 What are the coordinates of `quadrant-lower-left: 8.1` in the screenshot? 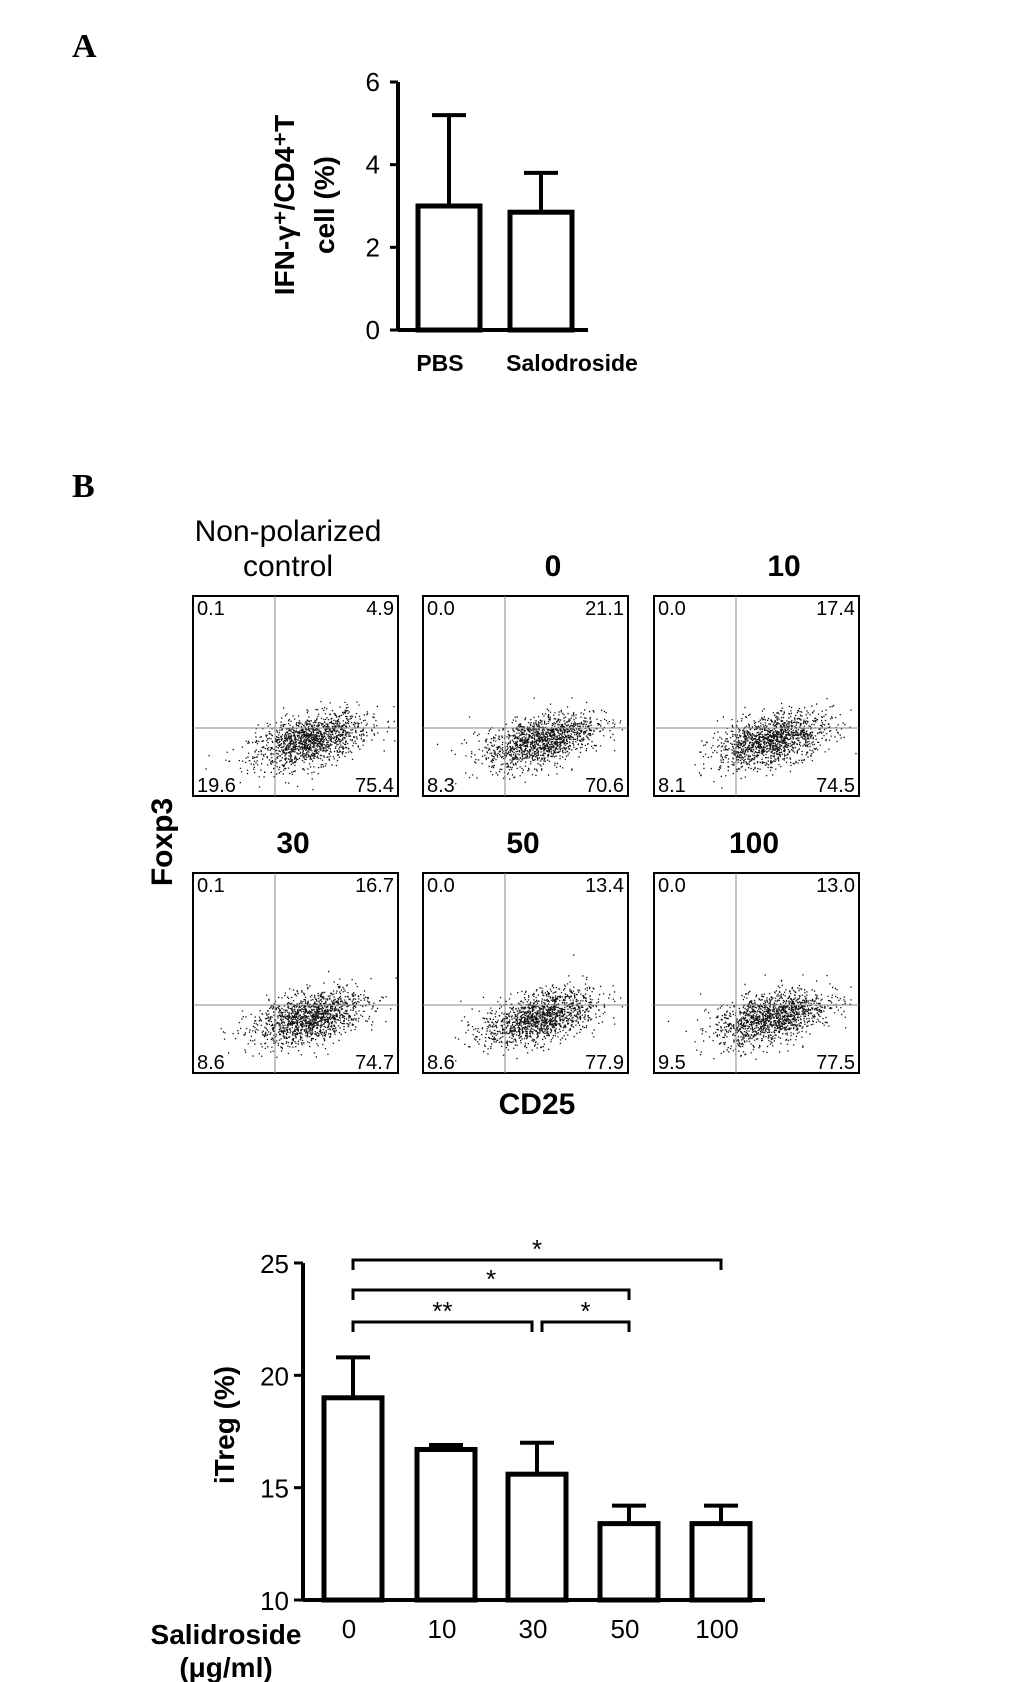 It's located at (672, 786).